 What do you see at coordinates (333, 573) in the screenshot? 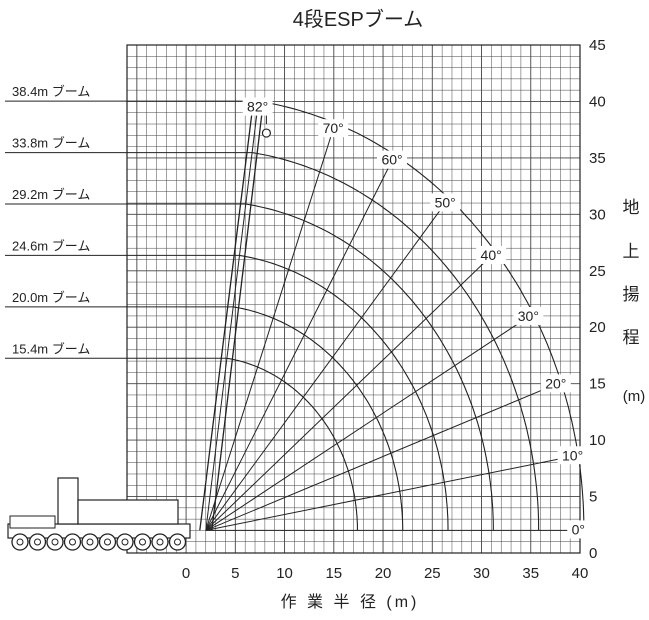
I see `x-tick-label: 15` at bounding box center [333, 573].